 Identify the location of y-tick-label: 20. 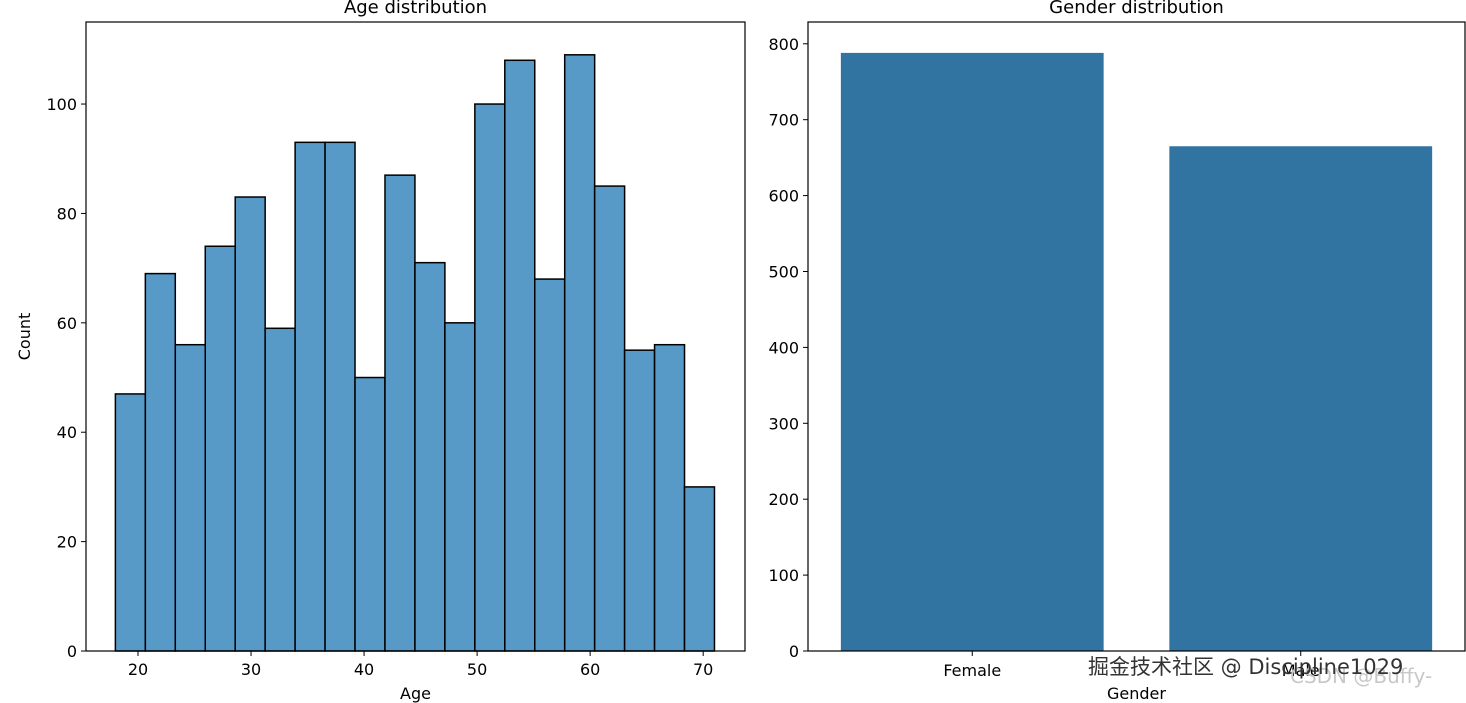
(67, 542).